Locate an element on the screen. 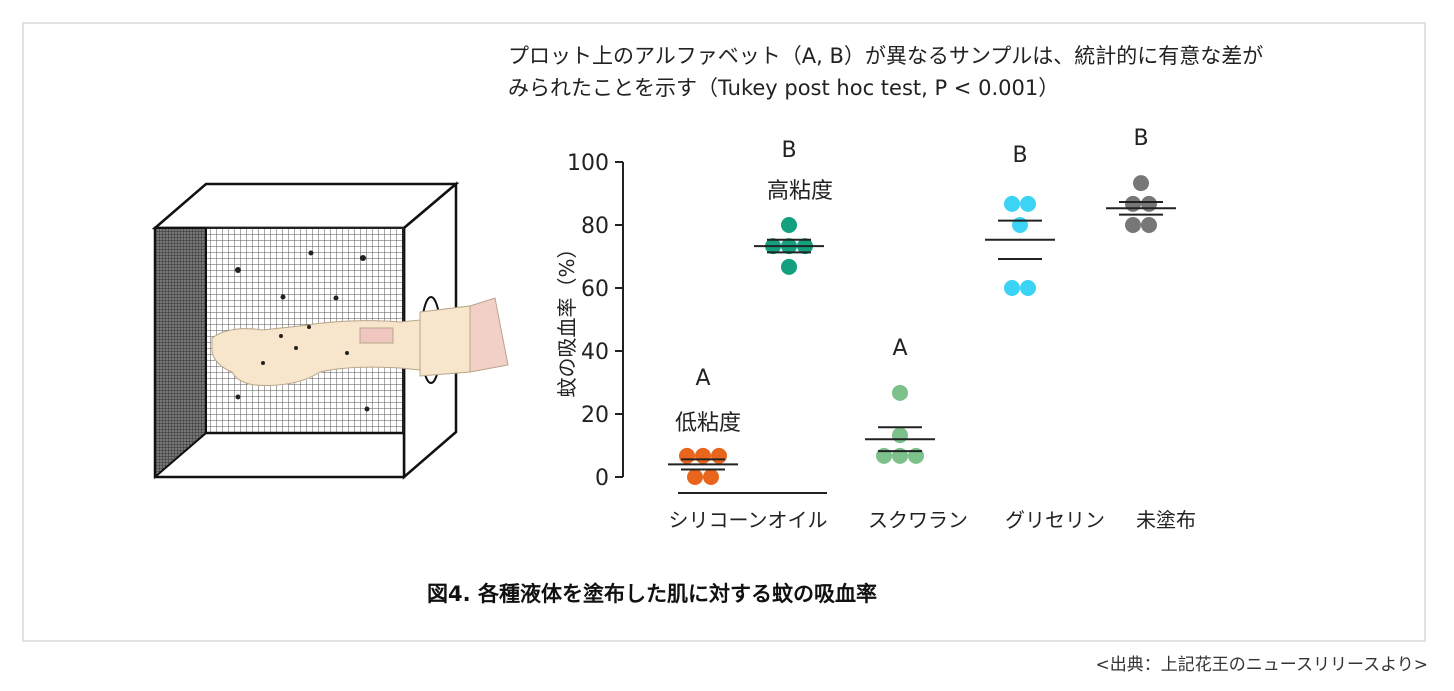 This screenshot has height=691, width=1454. y-tick-label: 100 is located at coordinates (588, 163).